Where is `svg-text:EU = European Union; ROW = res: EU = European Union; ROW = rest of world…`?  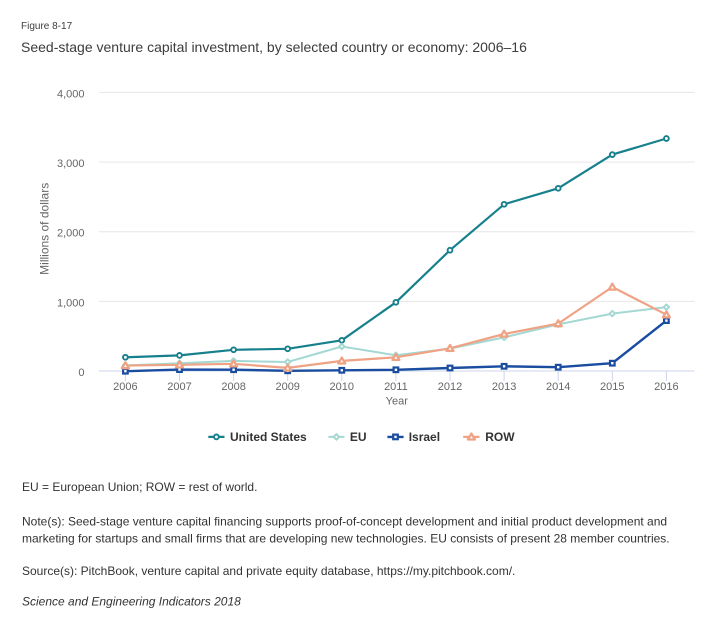 svg-text:EU = European Union; ROW = res: EU = European Union; ROW = rest of world… is located at coordinates (139, 487).